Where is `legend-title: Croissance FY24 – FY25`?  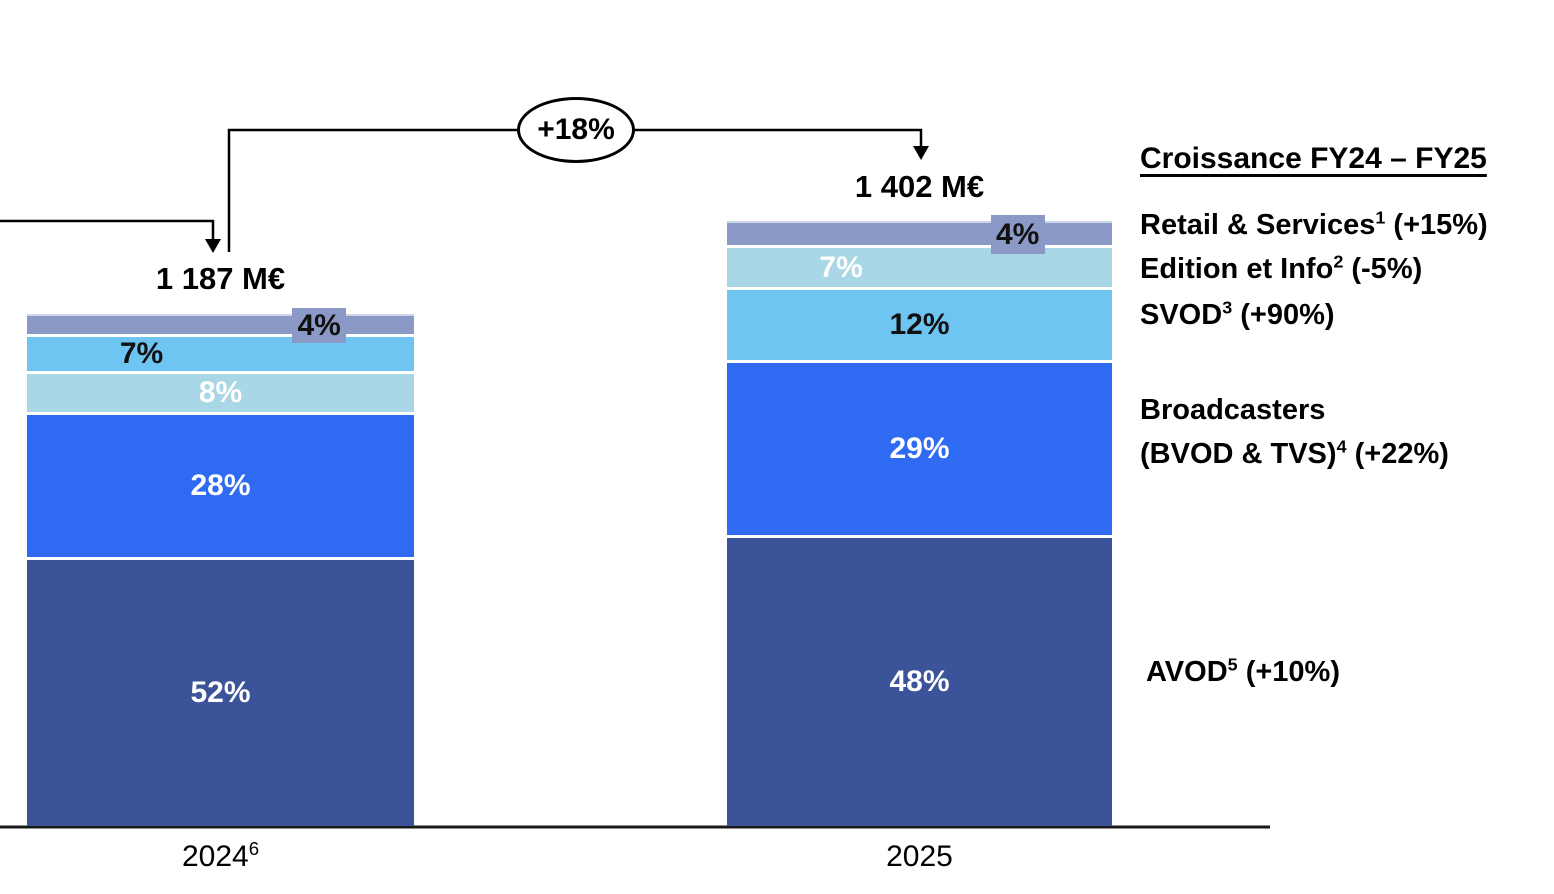 legend-title: Croissance FY24 – FY25 is located at coordinates (1313, 158).